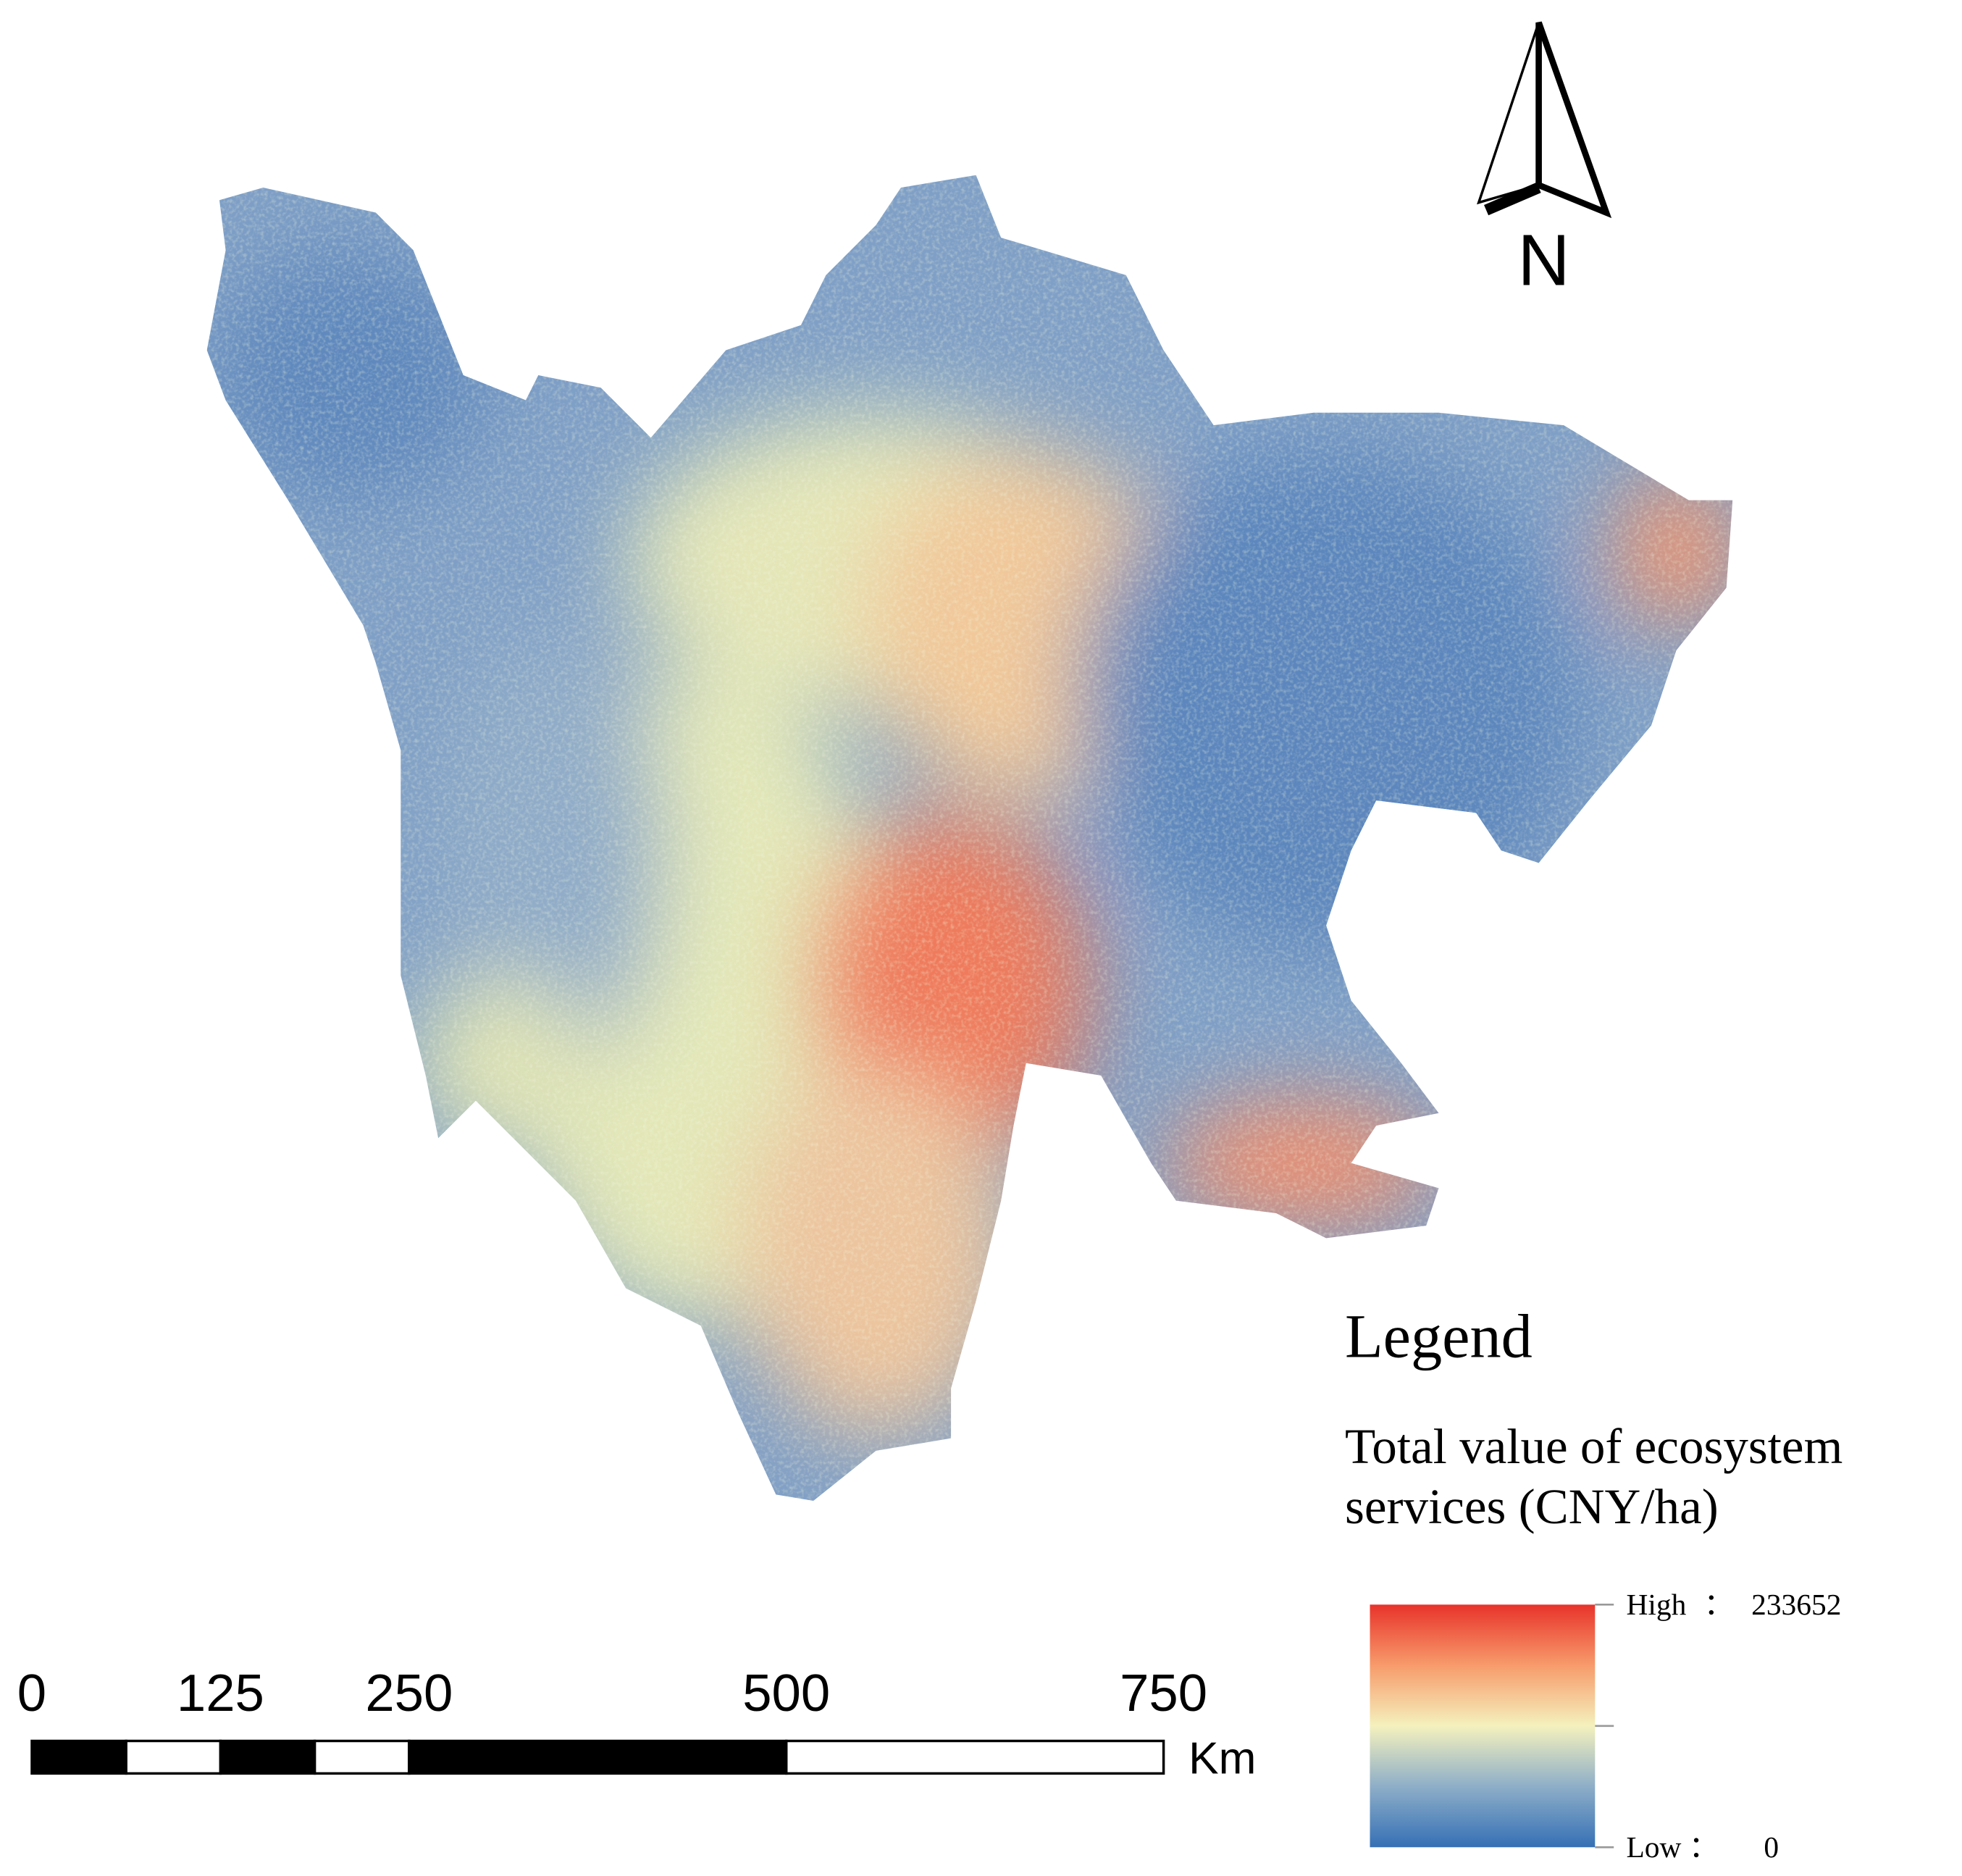  Describe the element at coordinates (1771, 1847) in the screenshot. I see `ramp-value: 0` at that location.